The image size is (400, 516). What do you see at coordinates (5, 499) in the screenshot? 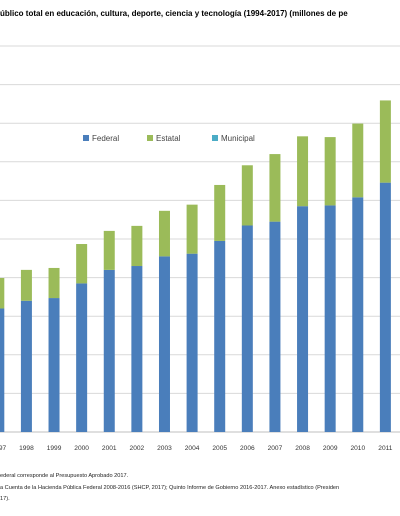
I see `footnote-3: 17).` at bounding box center [5, 499].